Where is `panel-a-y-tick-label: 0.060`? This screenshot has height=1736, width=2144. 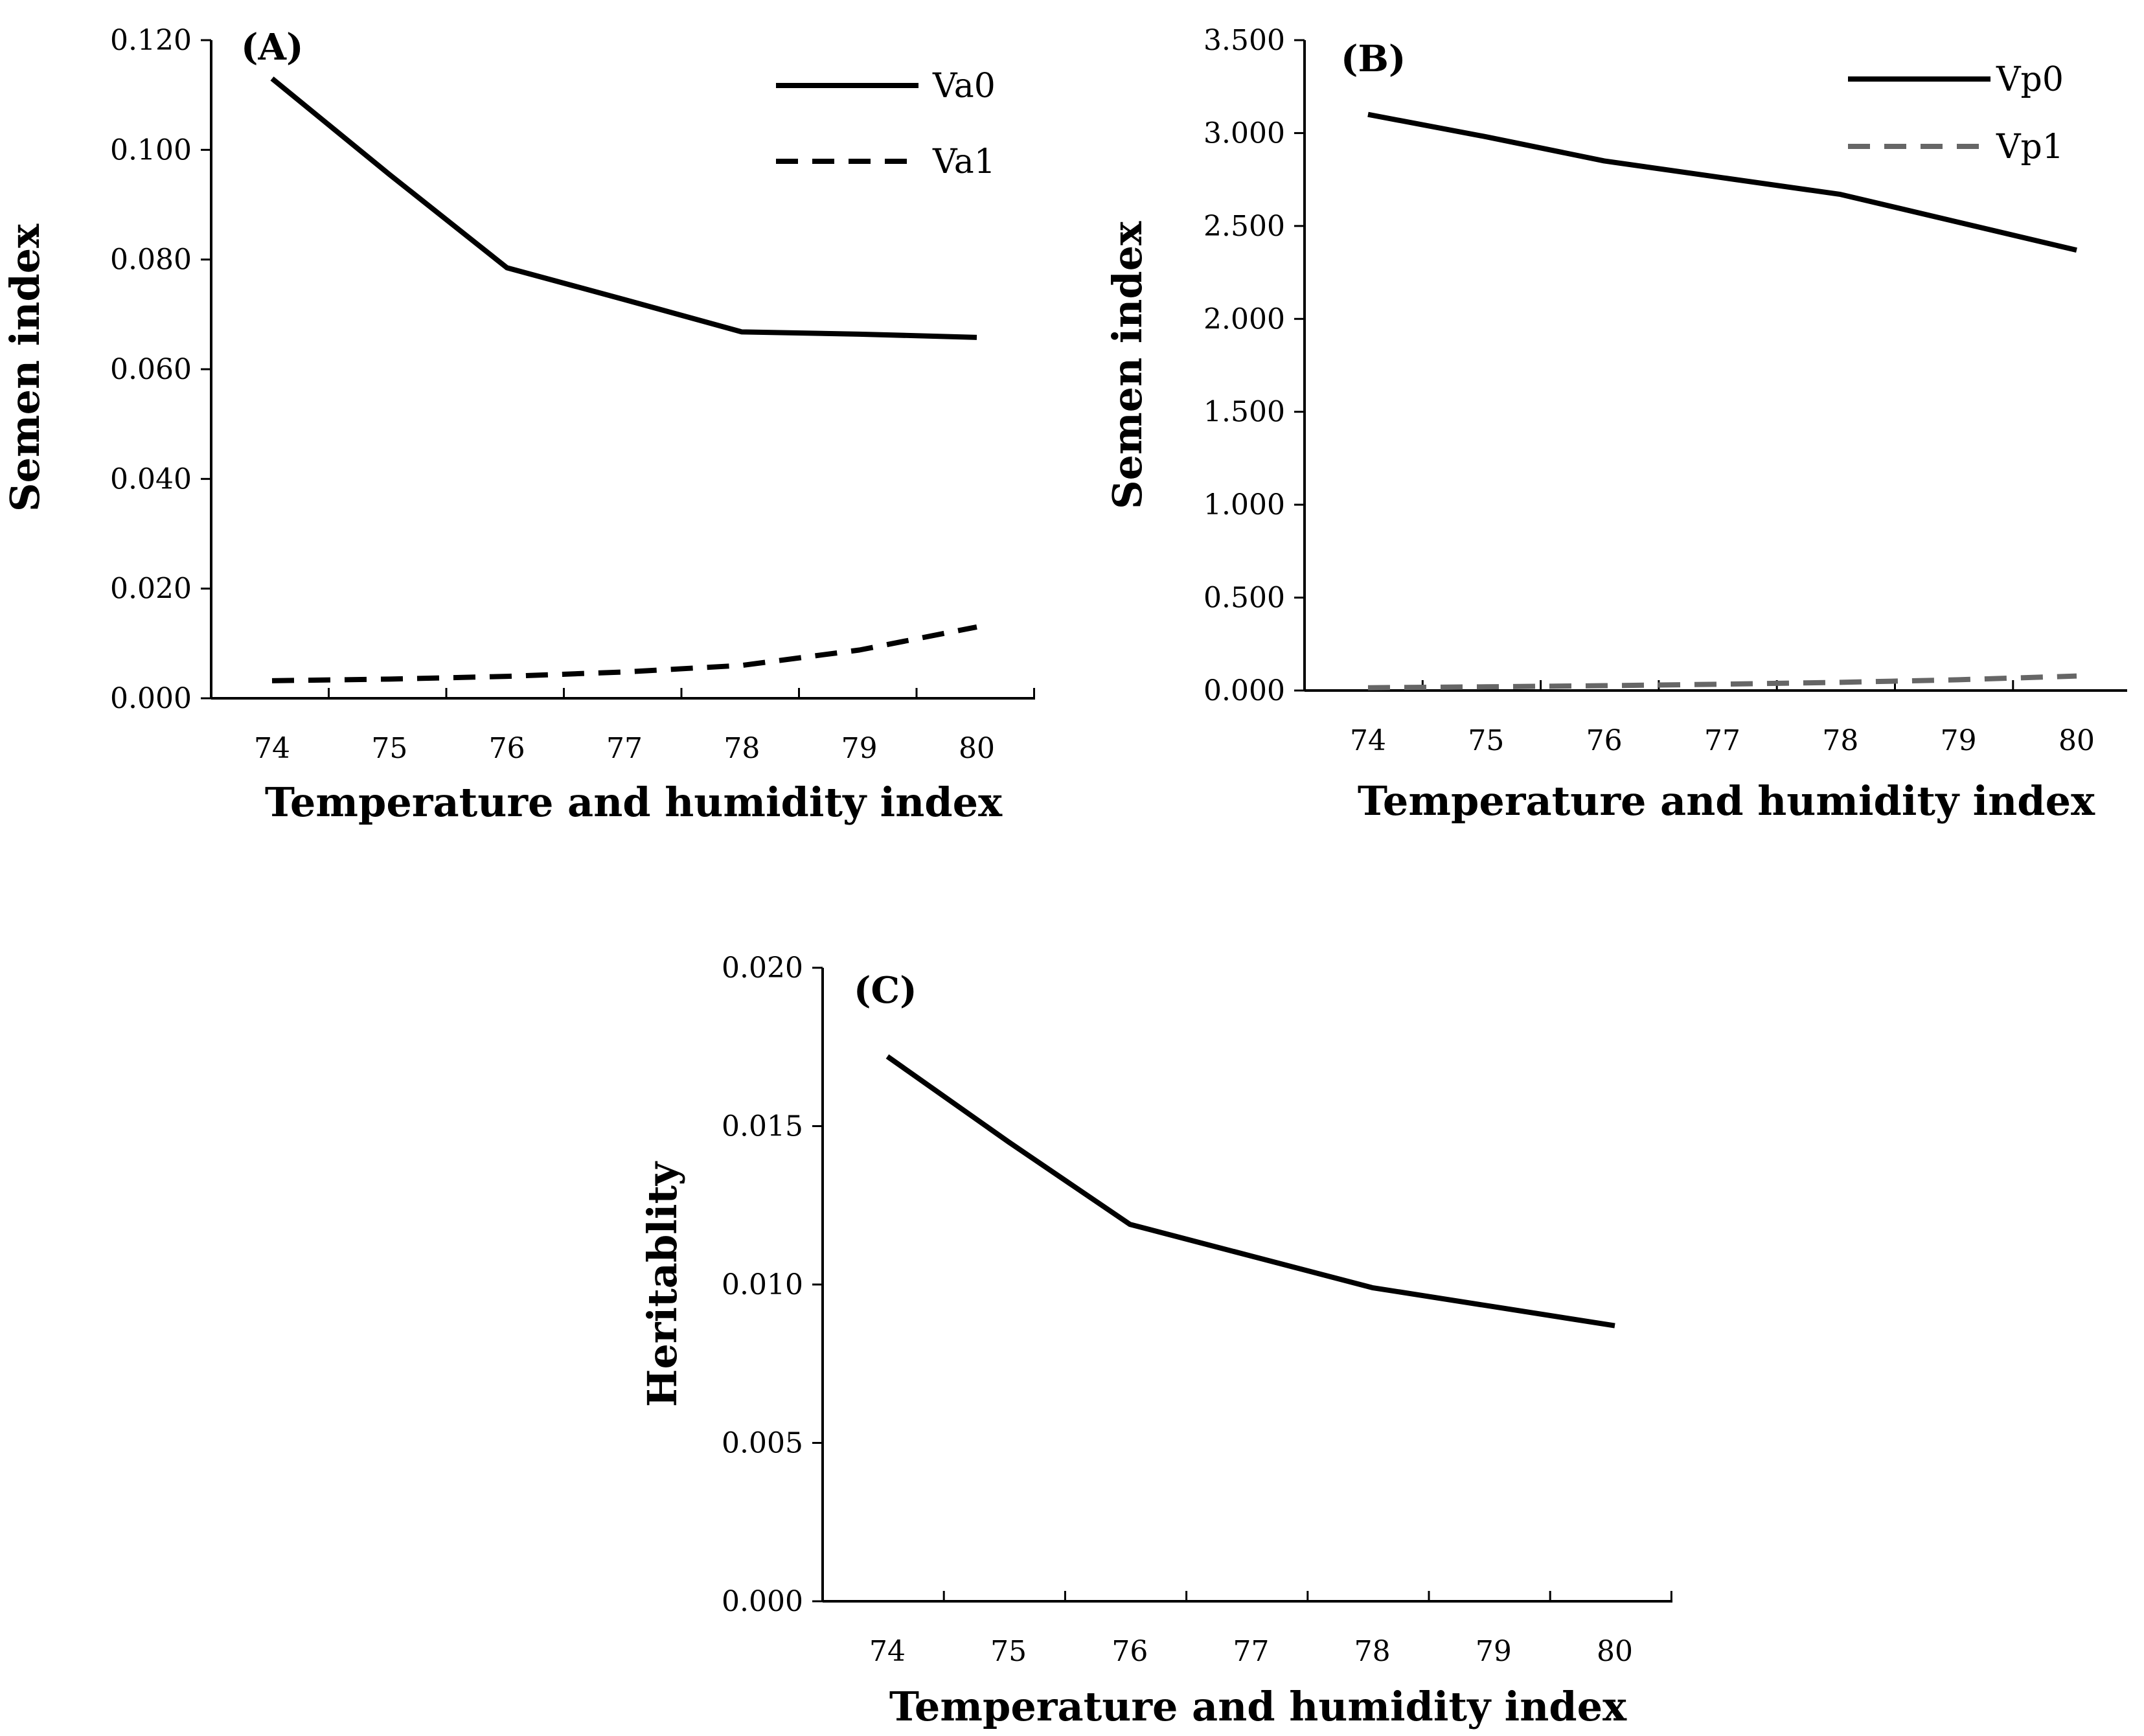 panel-a-y-tick-label: 0.060 is located at coordinates (151, 369).